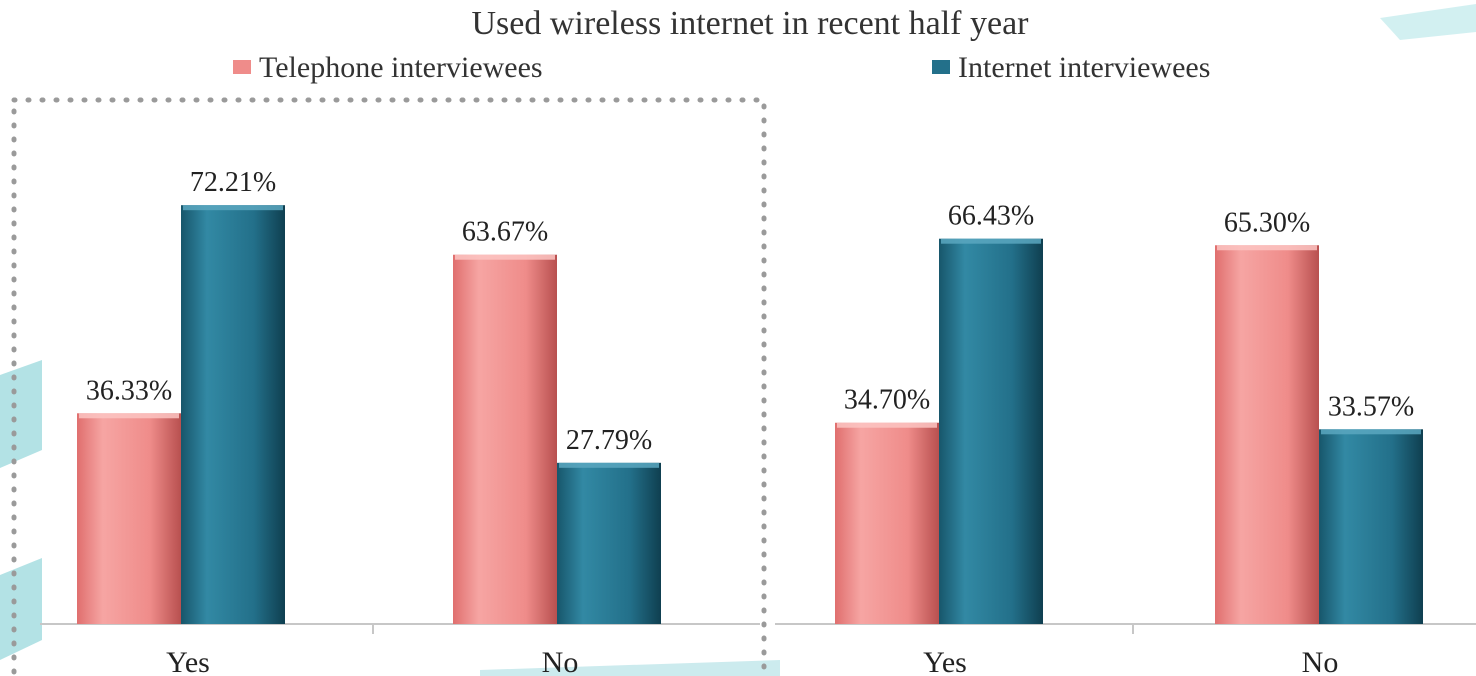  Describe the element at coordinates (887, 400) in the screenshot. I see `data-label-telephone: 34.70%` at that location.